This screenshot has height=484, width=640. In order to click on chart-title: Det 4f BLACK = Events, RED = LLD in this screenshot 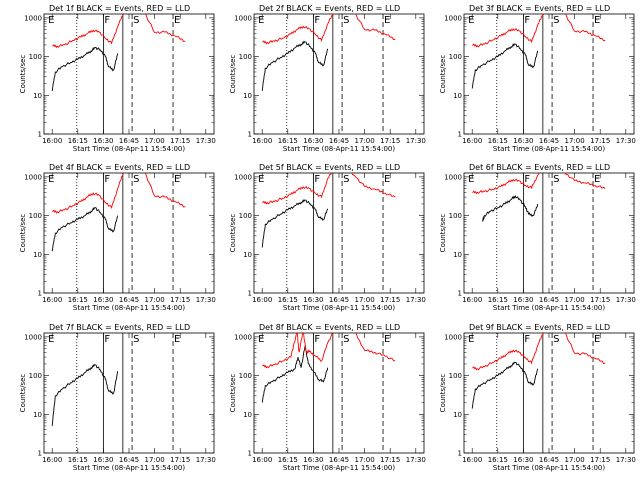, I will do `click(119, 167)`.